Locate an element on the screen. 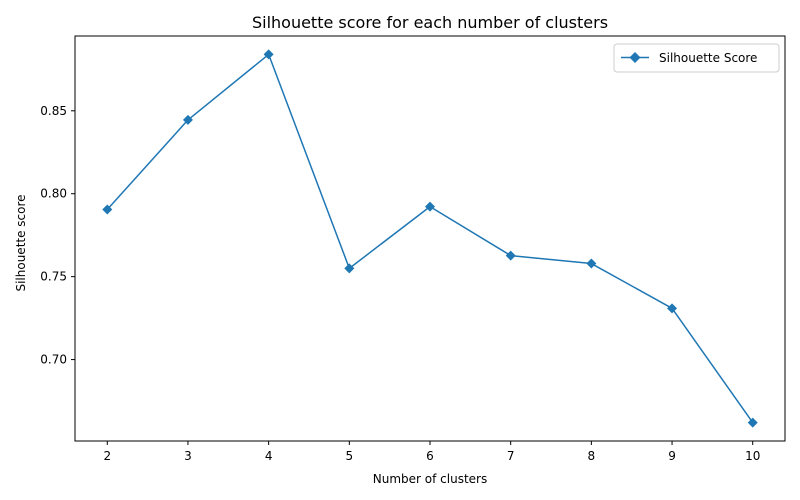 The width and height of the screenshot is (800, 500). x-tick-label: 3 is located at coordinates (188, 456).